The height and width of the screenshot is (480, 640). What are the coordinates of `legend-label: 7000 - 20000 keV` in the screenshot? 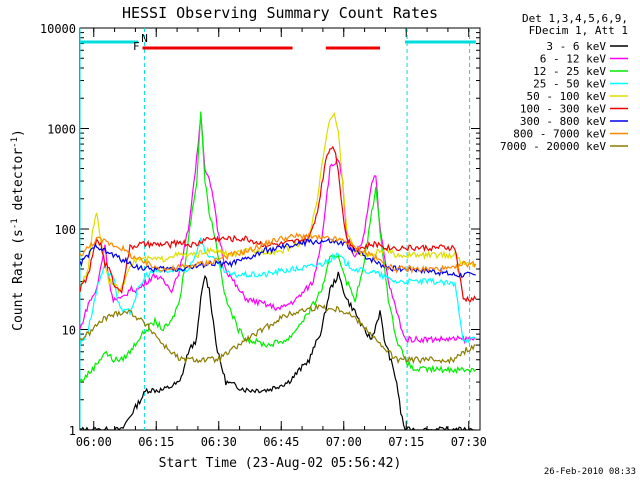 It's located at (553, 146).